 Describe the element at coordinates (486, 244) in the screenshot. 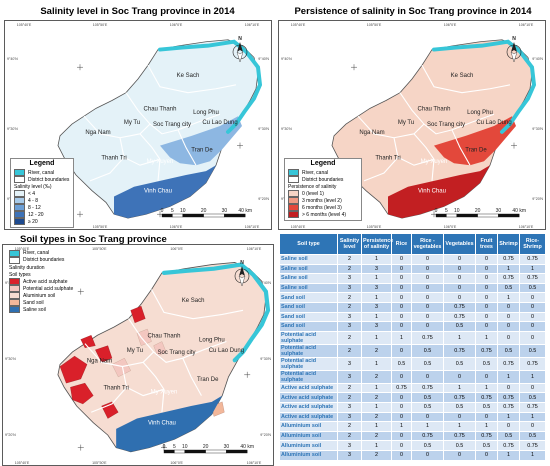

I see `column-header: Fruit trees` at that location.